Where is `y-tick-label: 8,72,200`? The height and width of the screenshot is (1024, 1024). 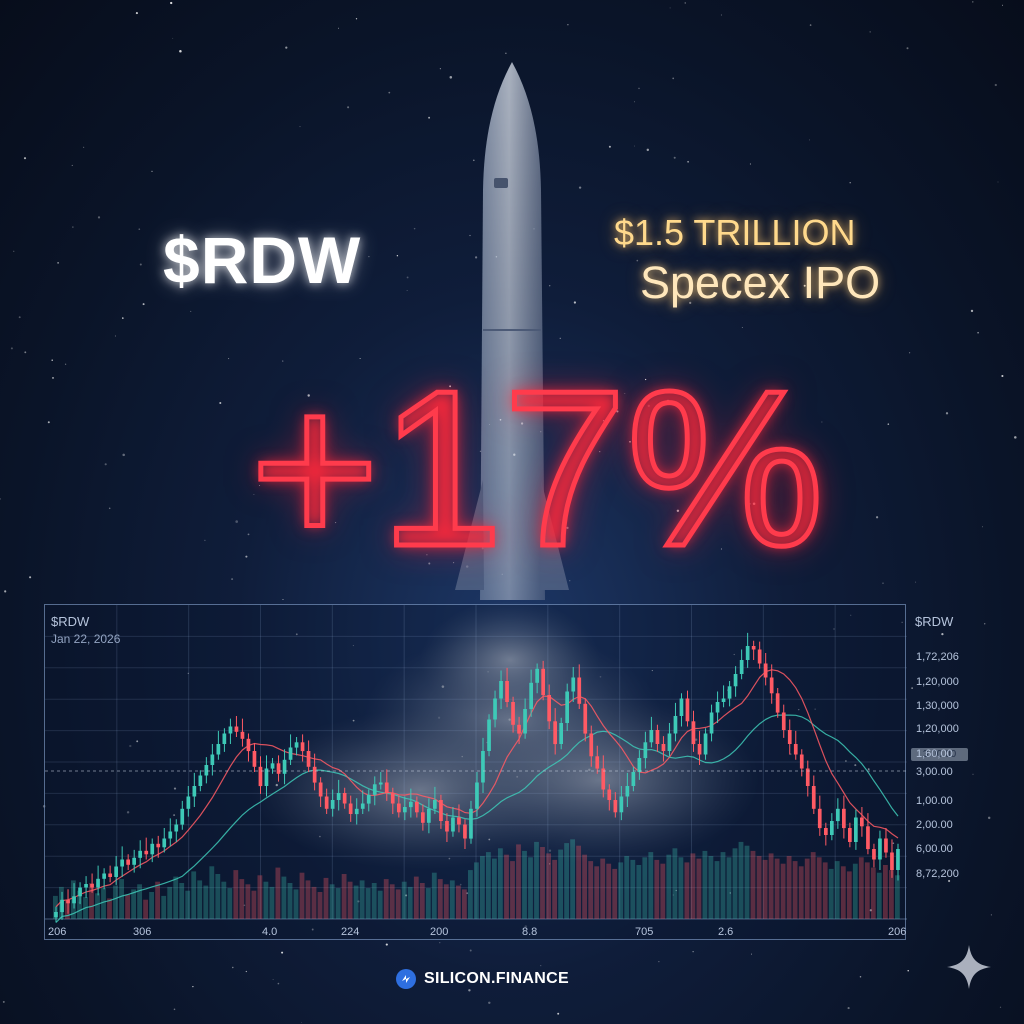 y-tick-label: 8,72,200 is located at coordinates (937, 874).